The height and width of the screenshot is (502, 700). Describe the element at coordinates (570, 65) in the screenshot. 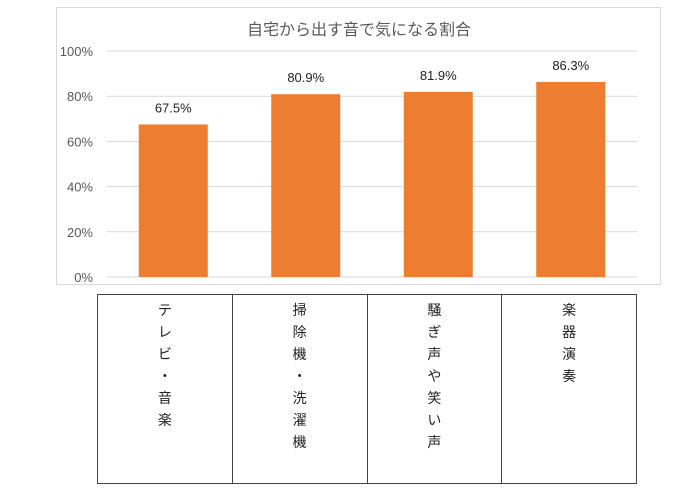

I see `data-label: 86.3%` at that location.